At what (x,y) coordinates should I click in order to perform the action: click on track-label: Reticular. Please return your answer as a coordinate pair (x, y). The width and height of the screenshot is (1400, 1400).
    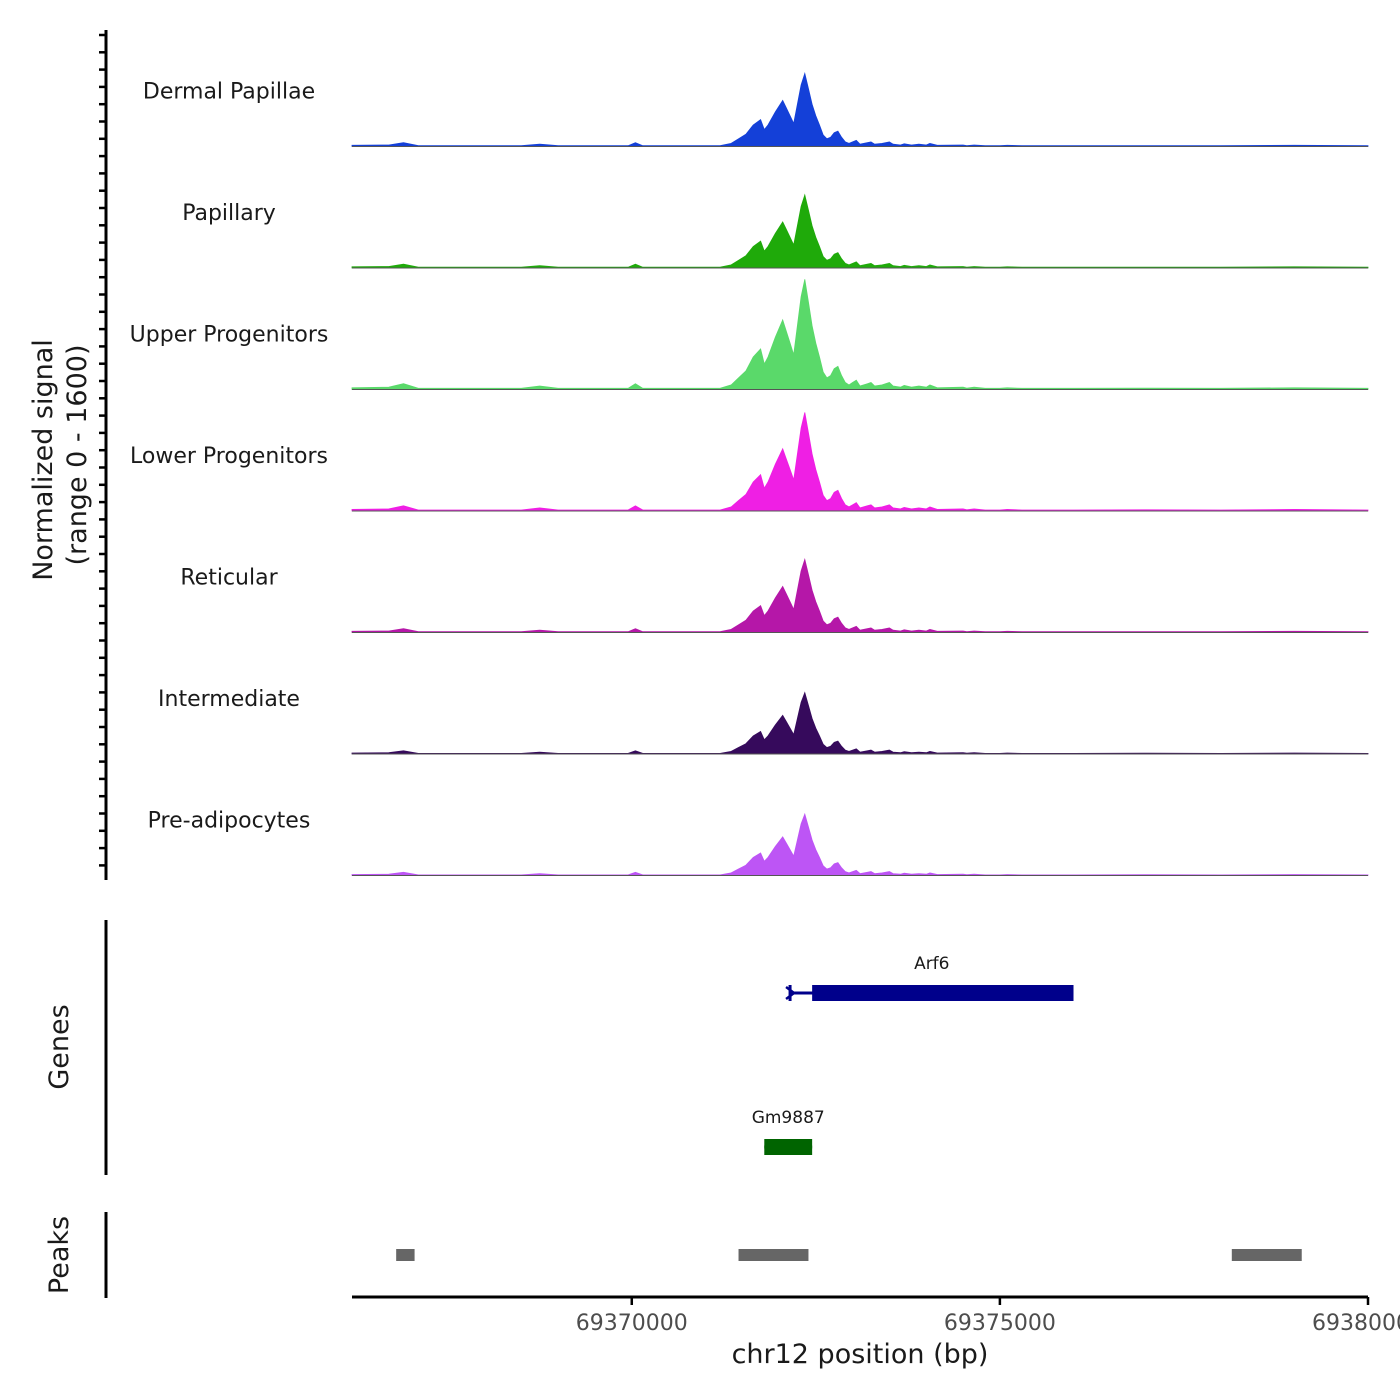
    Looking at the image, I should click on (229, 578).